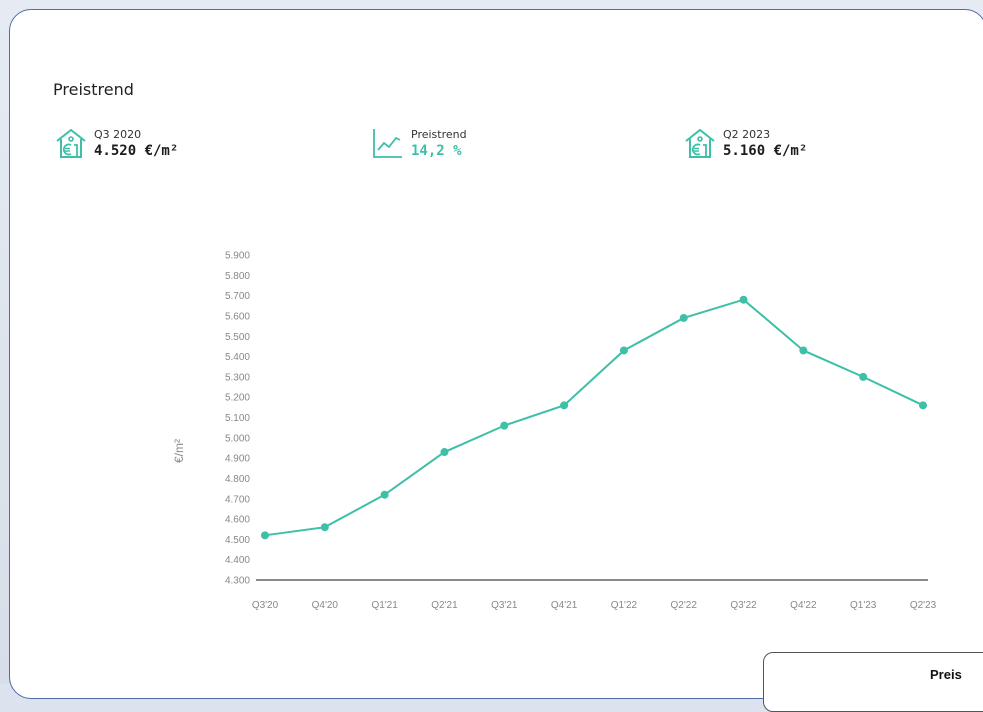 Image resolution: width=983 pixels, height=712 pixels. What do you see at coordinates (564, 605) in the screenshot?
I see `x-tick-label: Q4'21` at bounding box center [564, 605].